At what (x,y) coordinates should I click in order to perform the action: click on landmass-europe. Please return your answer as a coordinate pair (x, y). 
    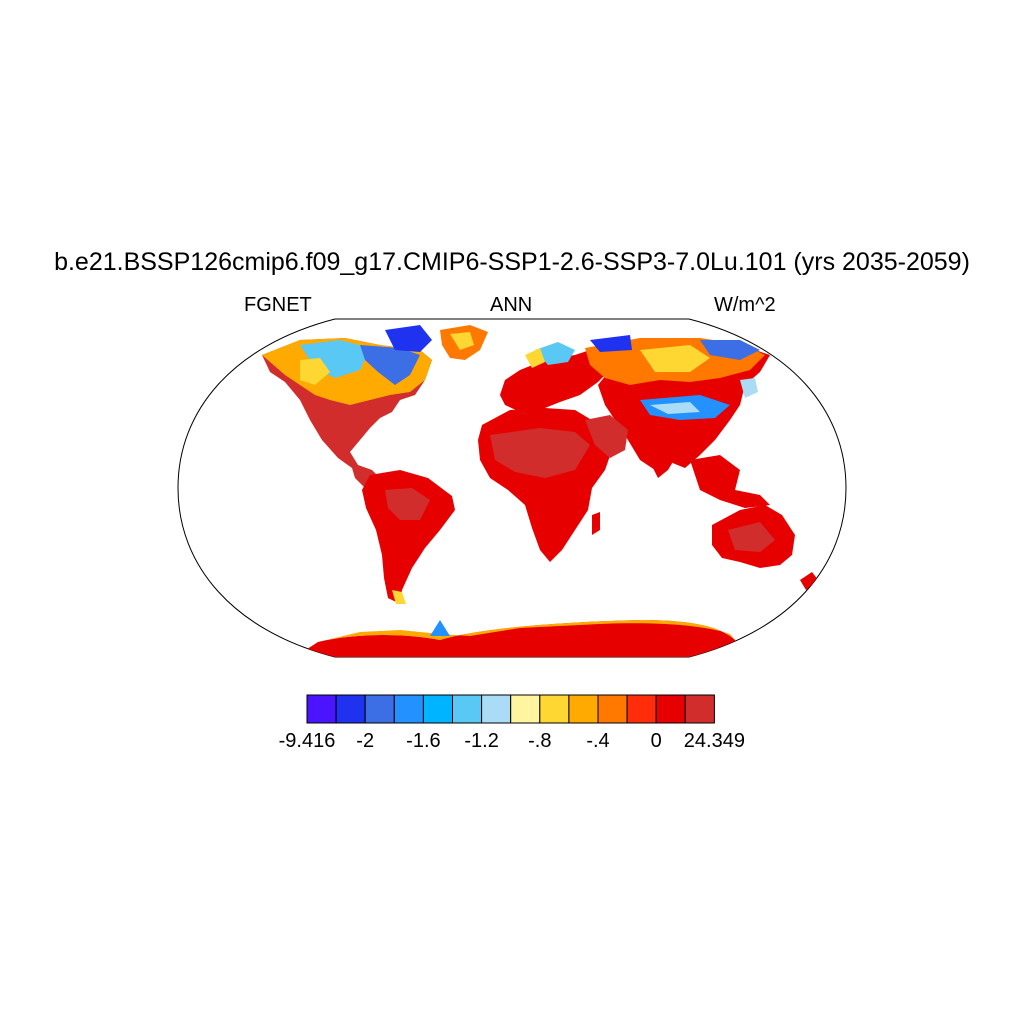
    Looking at the image, I should click on (555, 383).